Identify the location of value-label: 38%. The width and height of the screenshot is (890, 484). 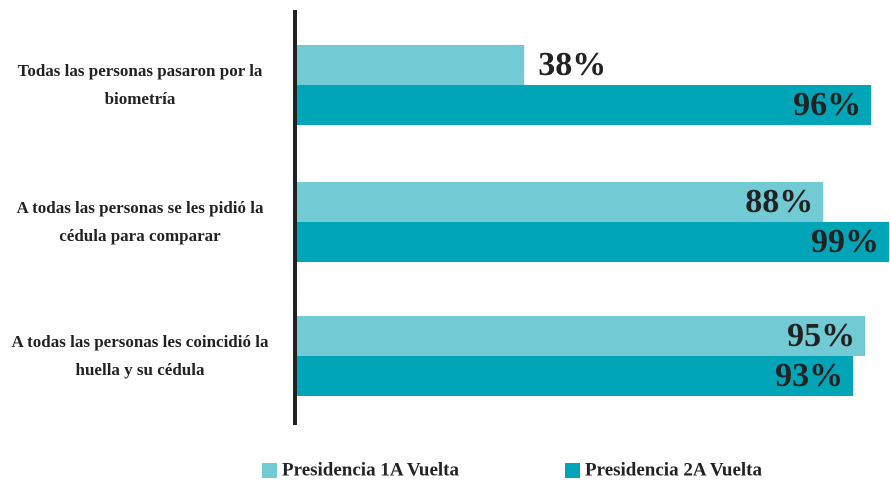
(572, 64).